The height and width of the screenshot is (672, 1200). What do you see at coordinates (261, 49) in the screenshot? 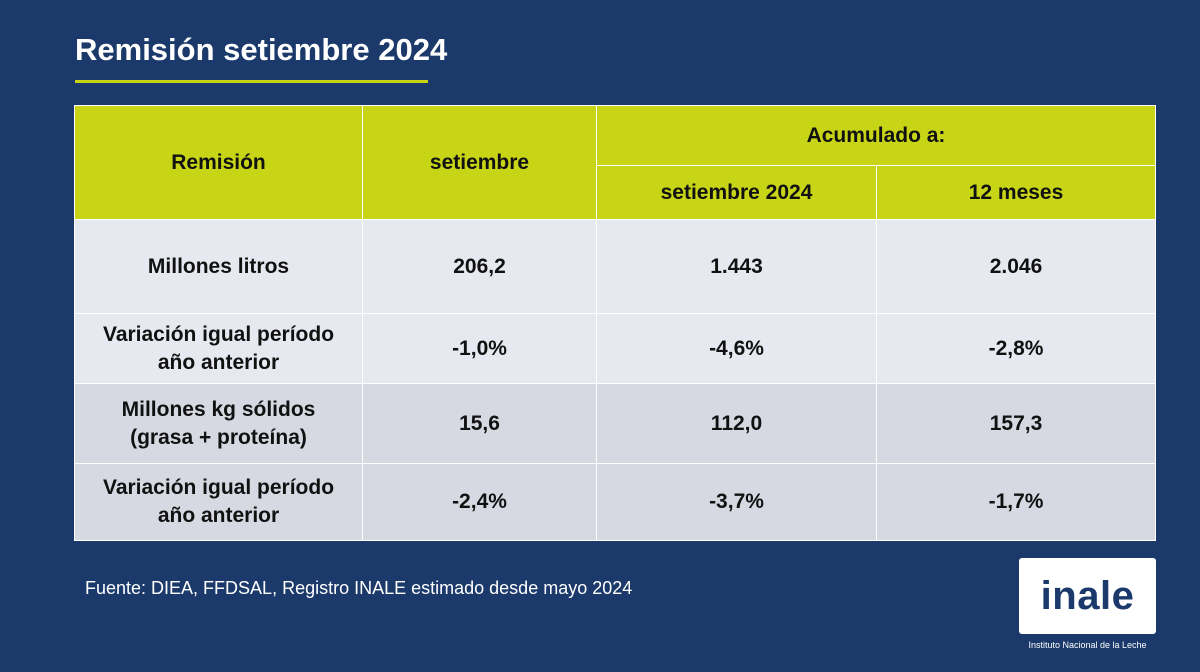
I see `page-title: Remisión setiembre 2024` at bounding box center [261, 49].